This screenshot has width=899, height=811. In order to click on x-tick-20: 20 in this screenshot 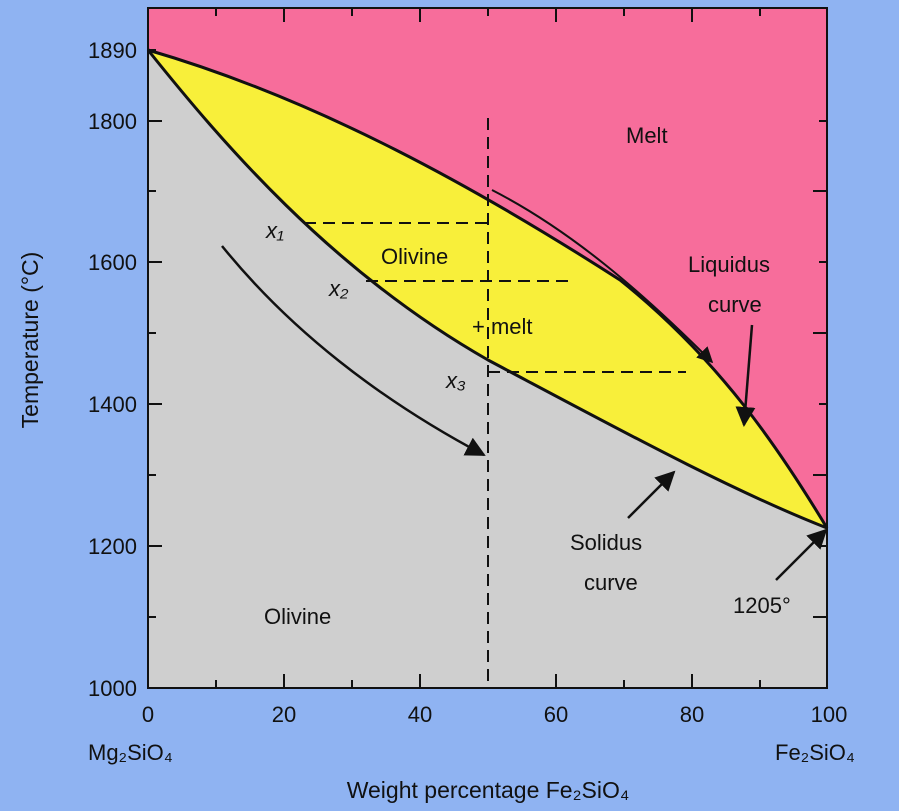, I will do `click(284, 714)`.